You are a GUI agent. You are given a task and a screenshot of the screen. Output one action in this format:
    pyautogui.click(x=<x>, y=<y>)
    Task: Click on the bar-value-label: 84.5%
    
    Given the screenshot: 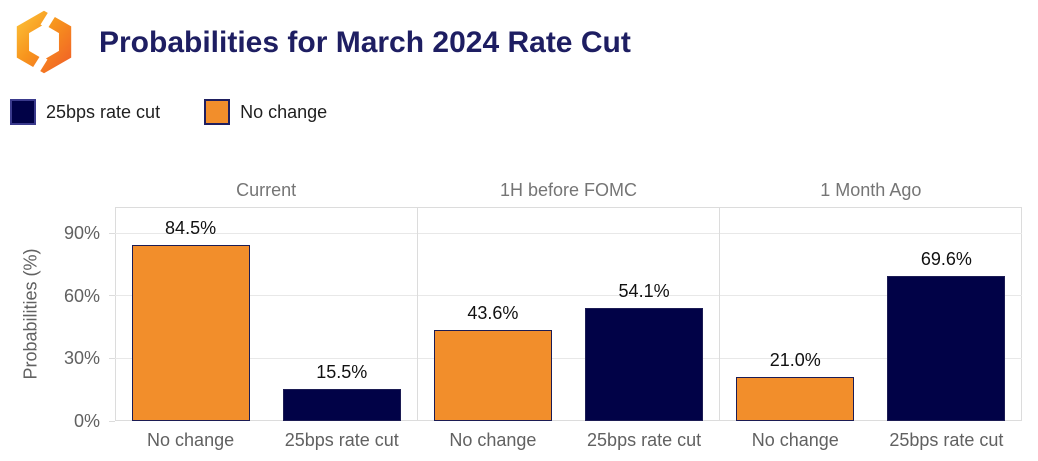 What is the action you would take?
    pyautogui.click(x=191, y=227)
    